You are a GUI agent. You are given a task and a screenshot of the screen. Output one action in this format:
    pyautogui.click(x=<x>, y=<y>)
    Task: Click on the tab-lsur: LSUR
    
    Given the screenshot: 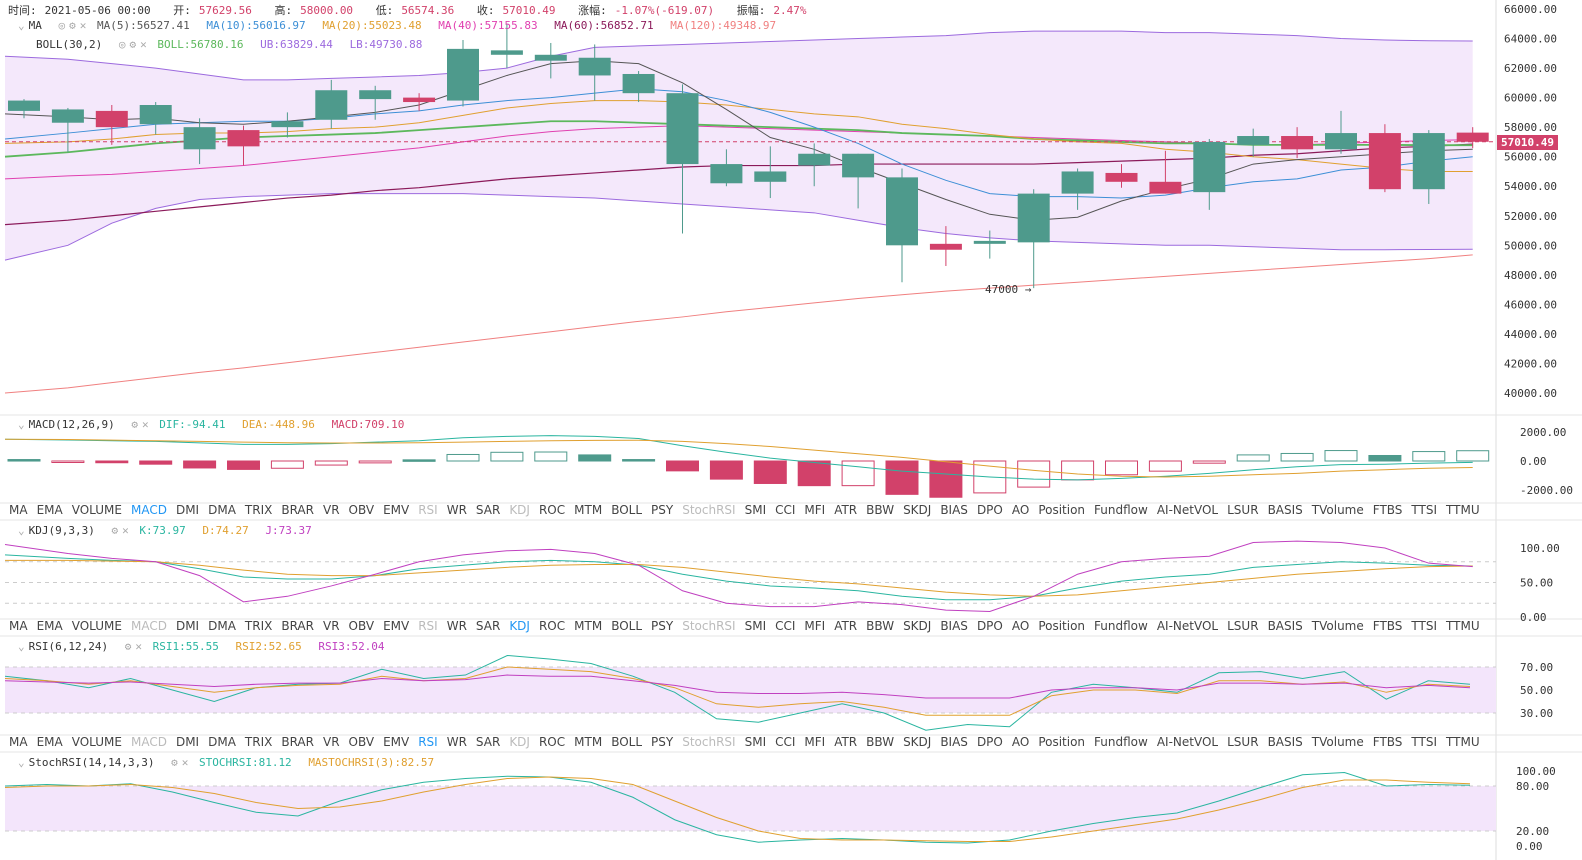 What is the action you would take?
    pyautogui.click(x=1243, y=742)
    